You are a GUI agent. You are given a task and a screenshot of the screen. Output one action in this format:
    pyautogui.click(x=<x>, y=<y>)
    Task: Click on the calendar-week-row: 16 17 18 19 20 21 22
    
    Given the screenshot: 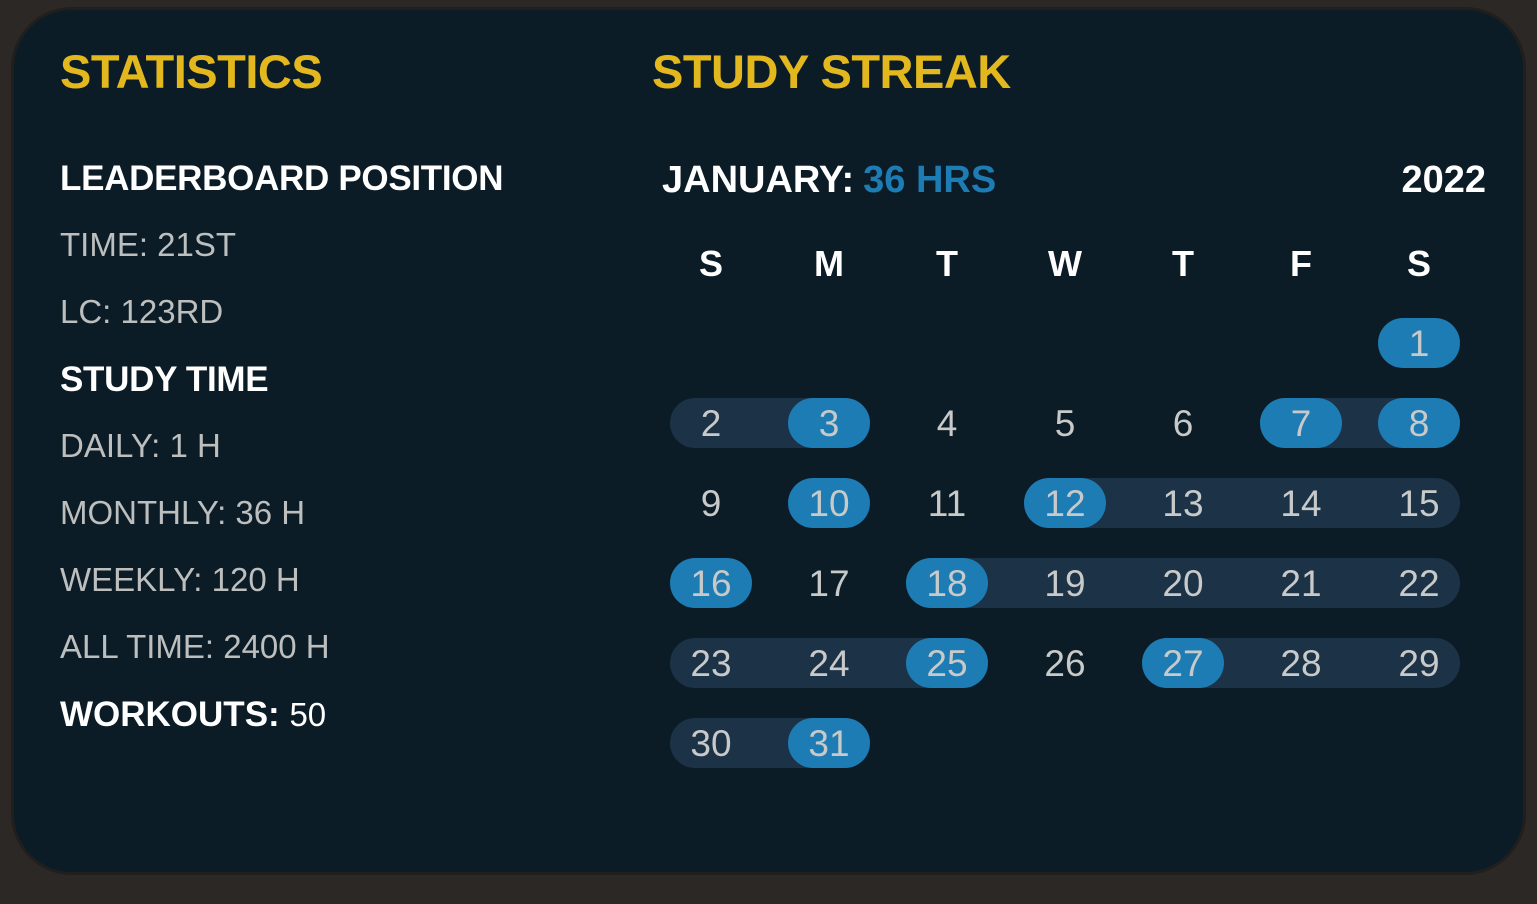 What is the action you would take?
    pyautogui.click(x=1065, y=583)
    